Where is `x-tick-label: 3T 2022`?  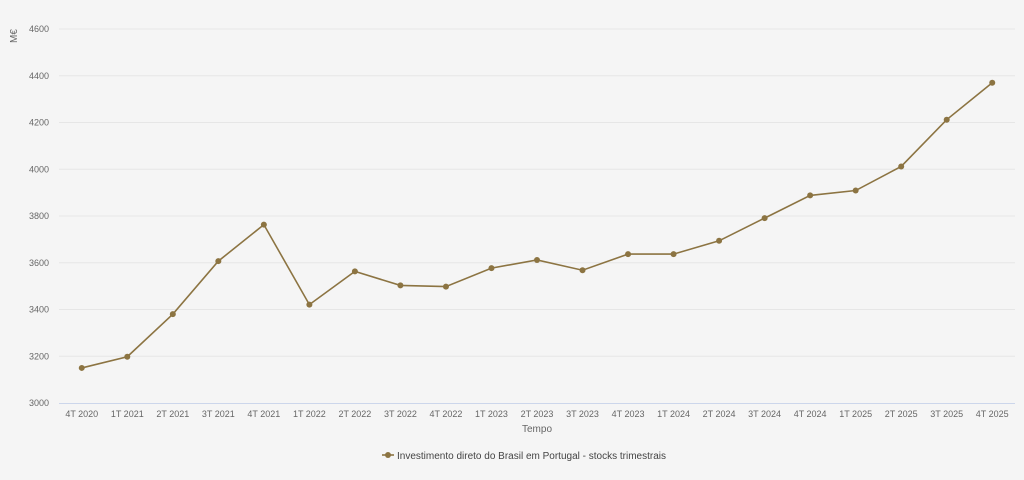
x-tick-label: 3T 2022 is located at coordinates (400, 414).